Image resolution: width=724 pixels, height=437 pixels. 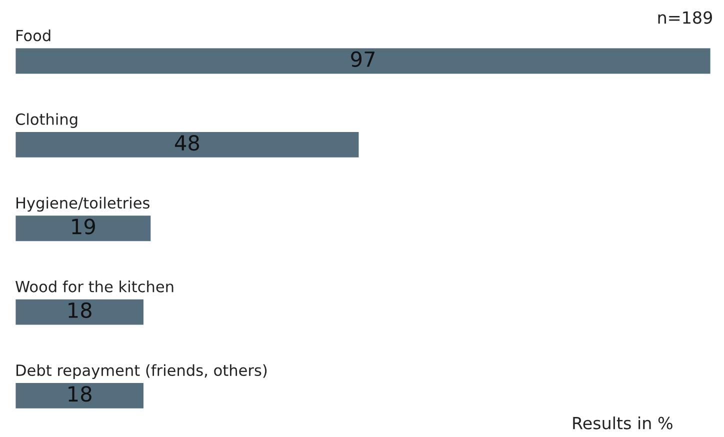 I want to click on data-label: 97, so click(x=362, y=59).